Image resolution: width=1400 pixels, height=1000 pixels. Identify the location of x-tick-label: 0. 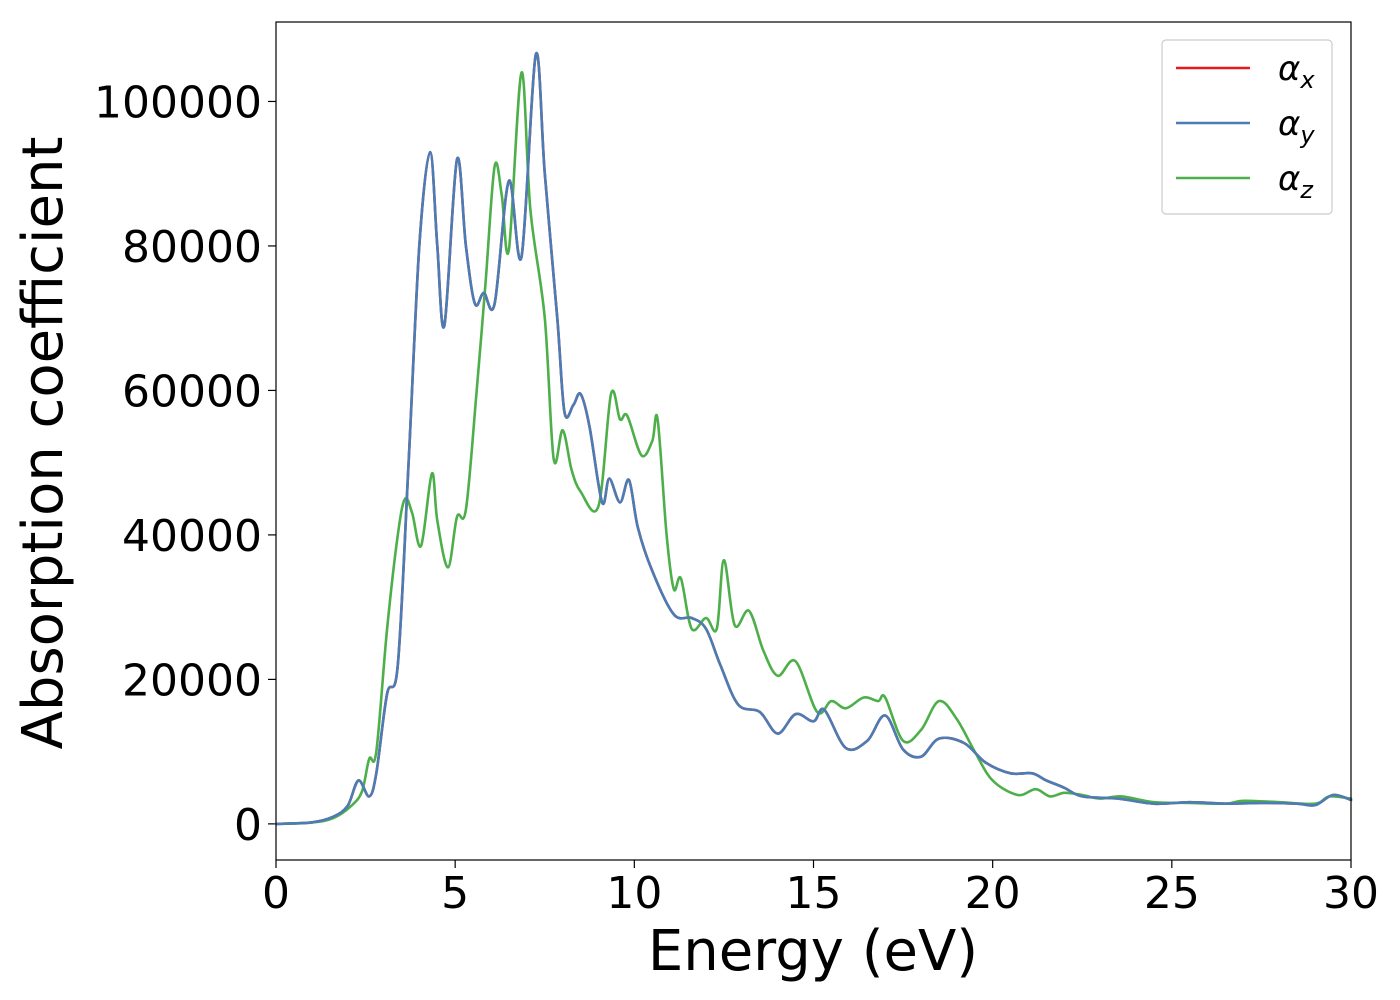
(276, 893).